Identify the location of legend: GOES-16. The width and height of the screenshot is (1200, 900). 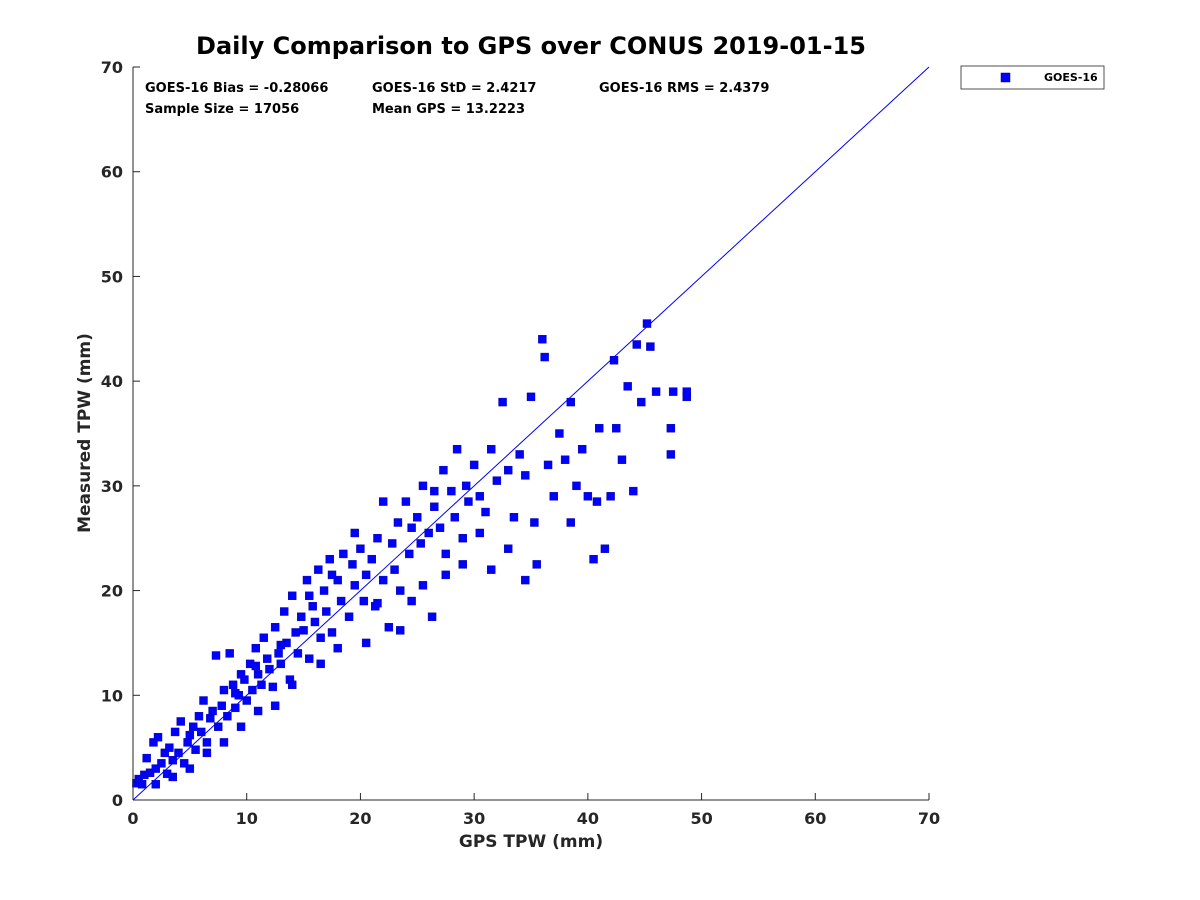
(1032, 77).